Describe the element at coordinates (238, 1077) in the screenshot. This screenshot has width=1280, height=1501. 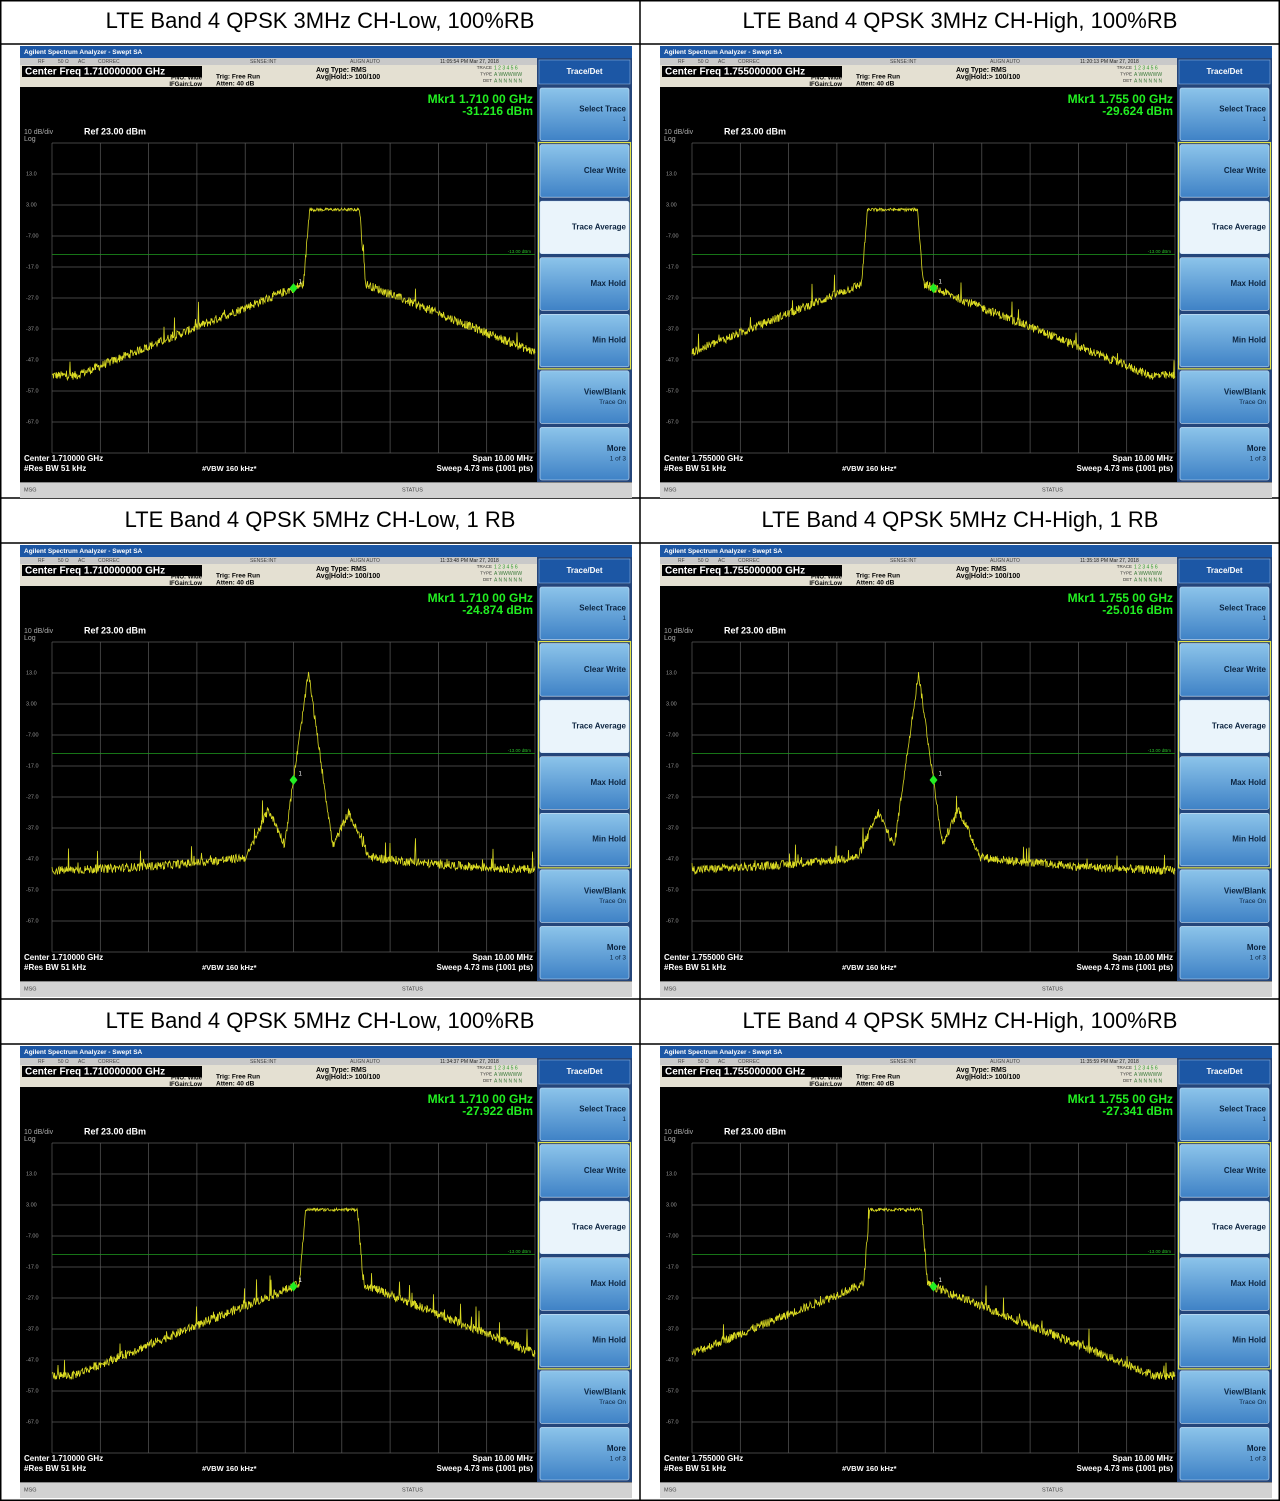
I see `trig: Trig: Free Run` at that location.